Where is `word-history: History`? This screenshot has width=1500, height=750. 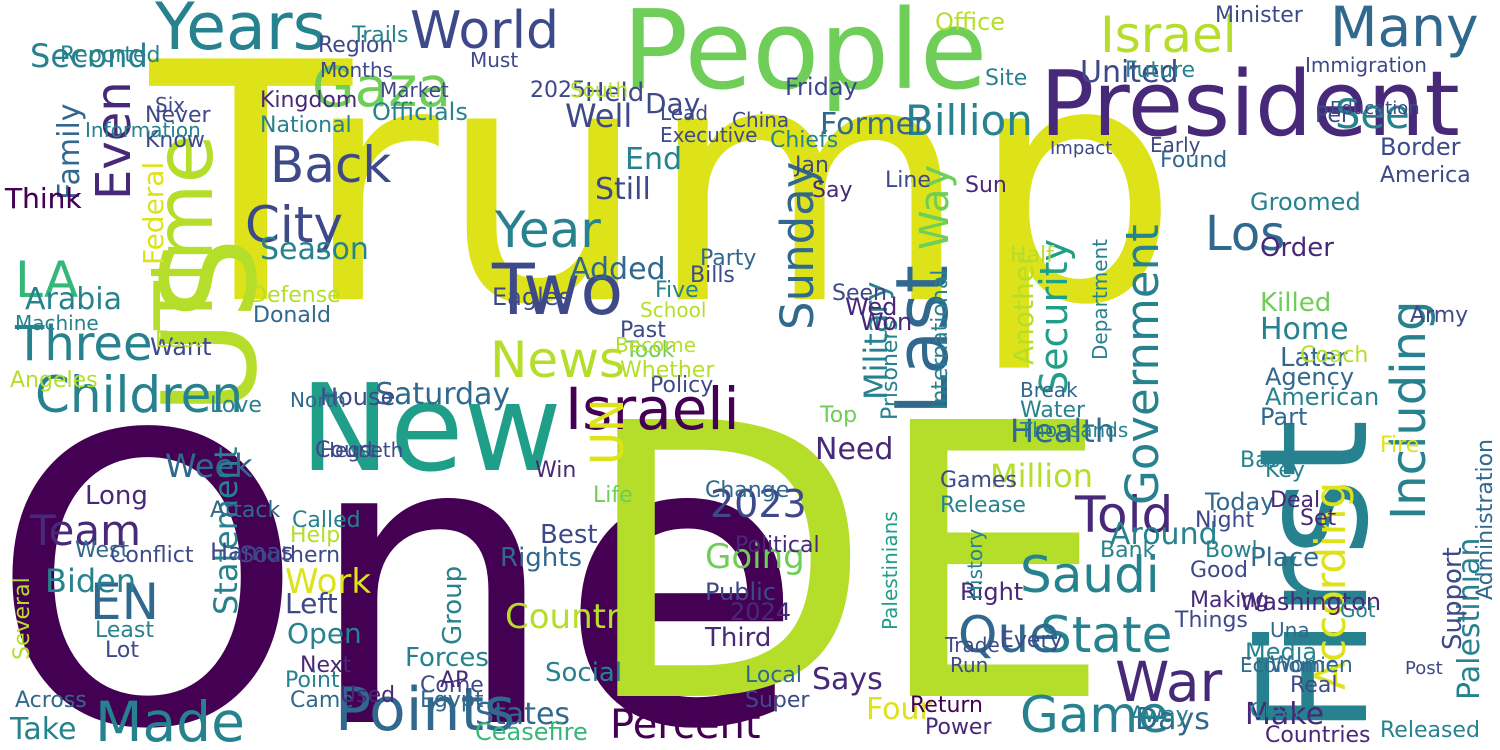
word-history: History is located at coordinates (975, 564).